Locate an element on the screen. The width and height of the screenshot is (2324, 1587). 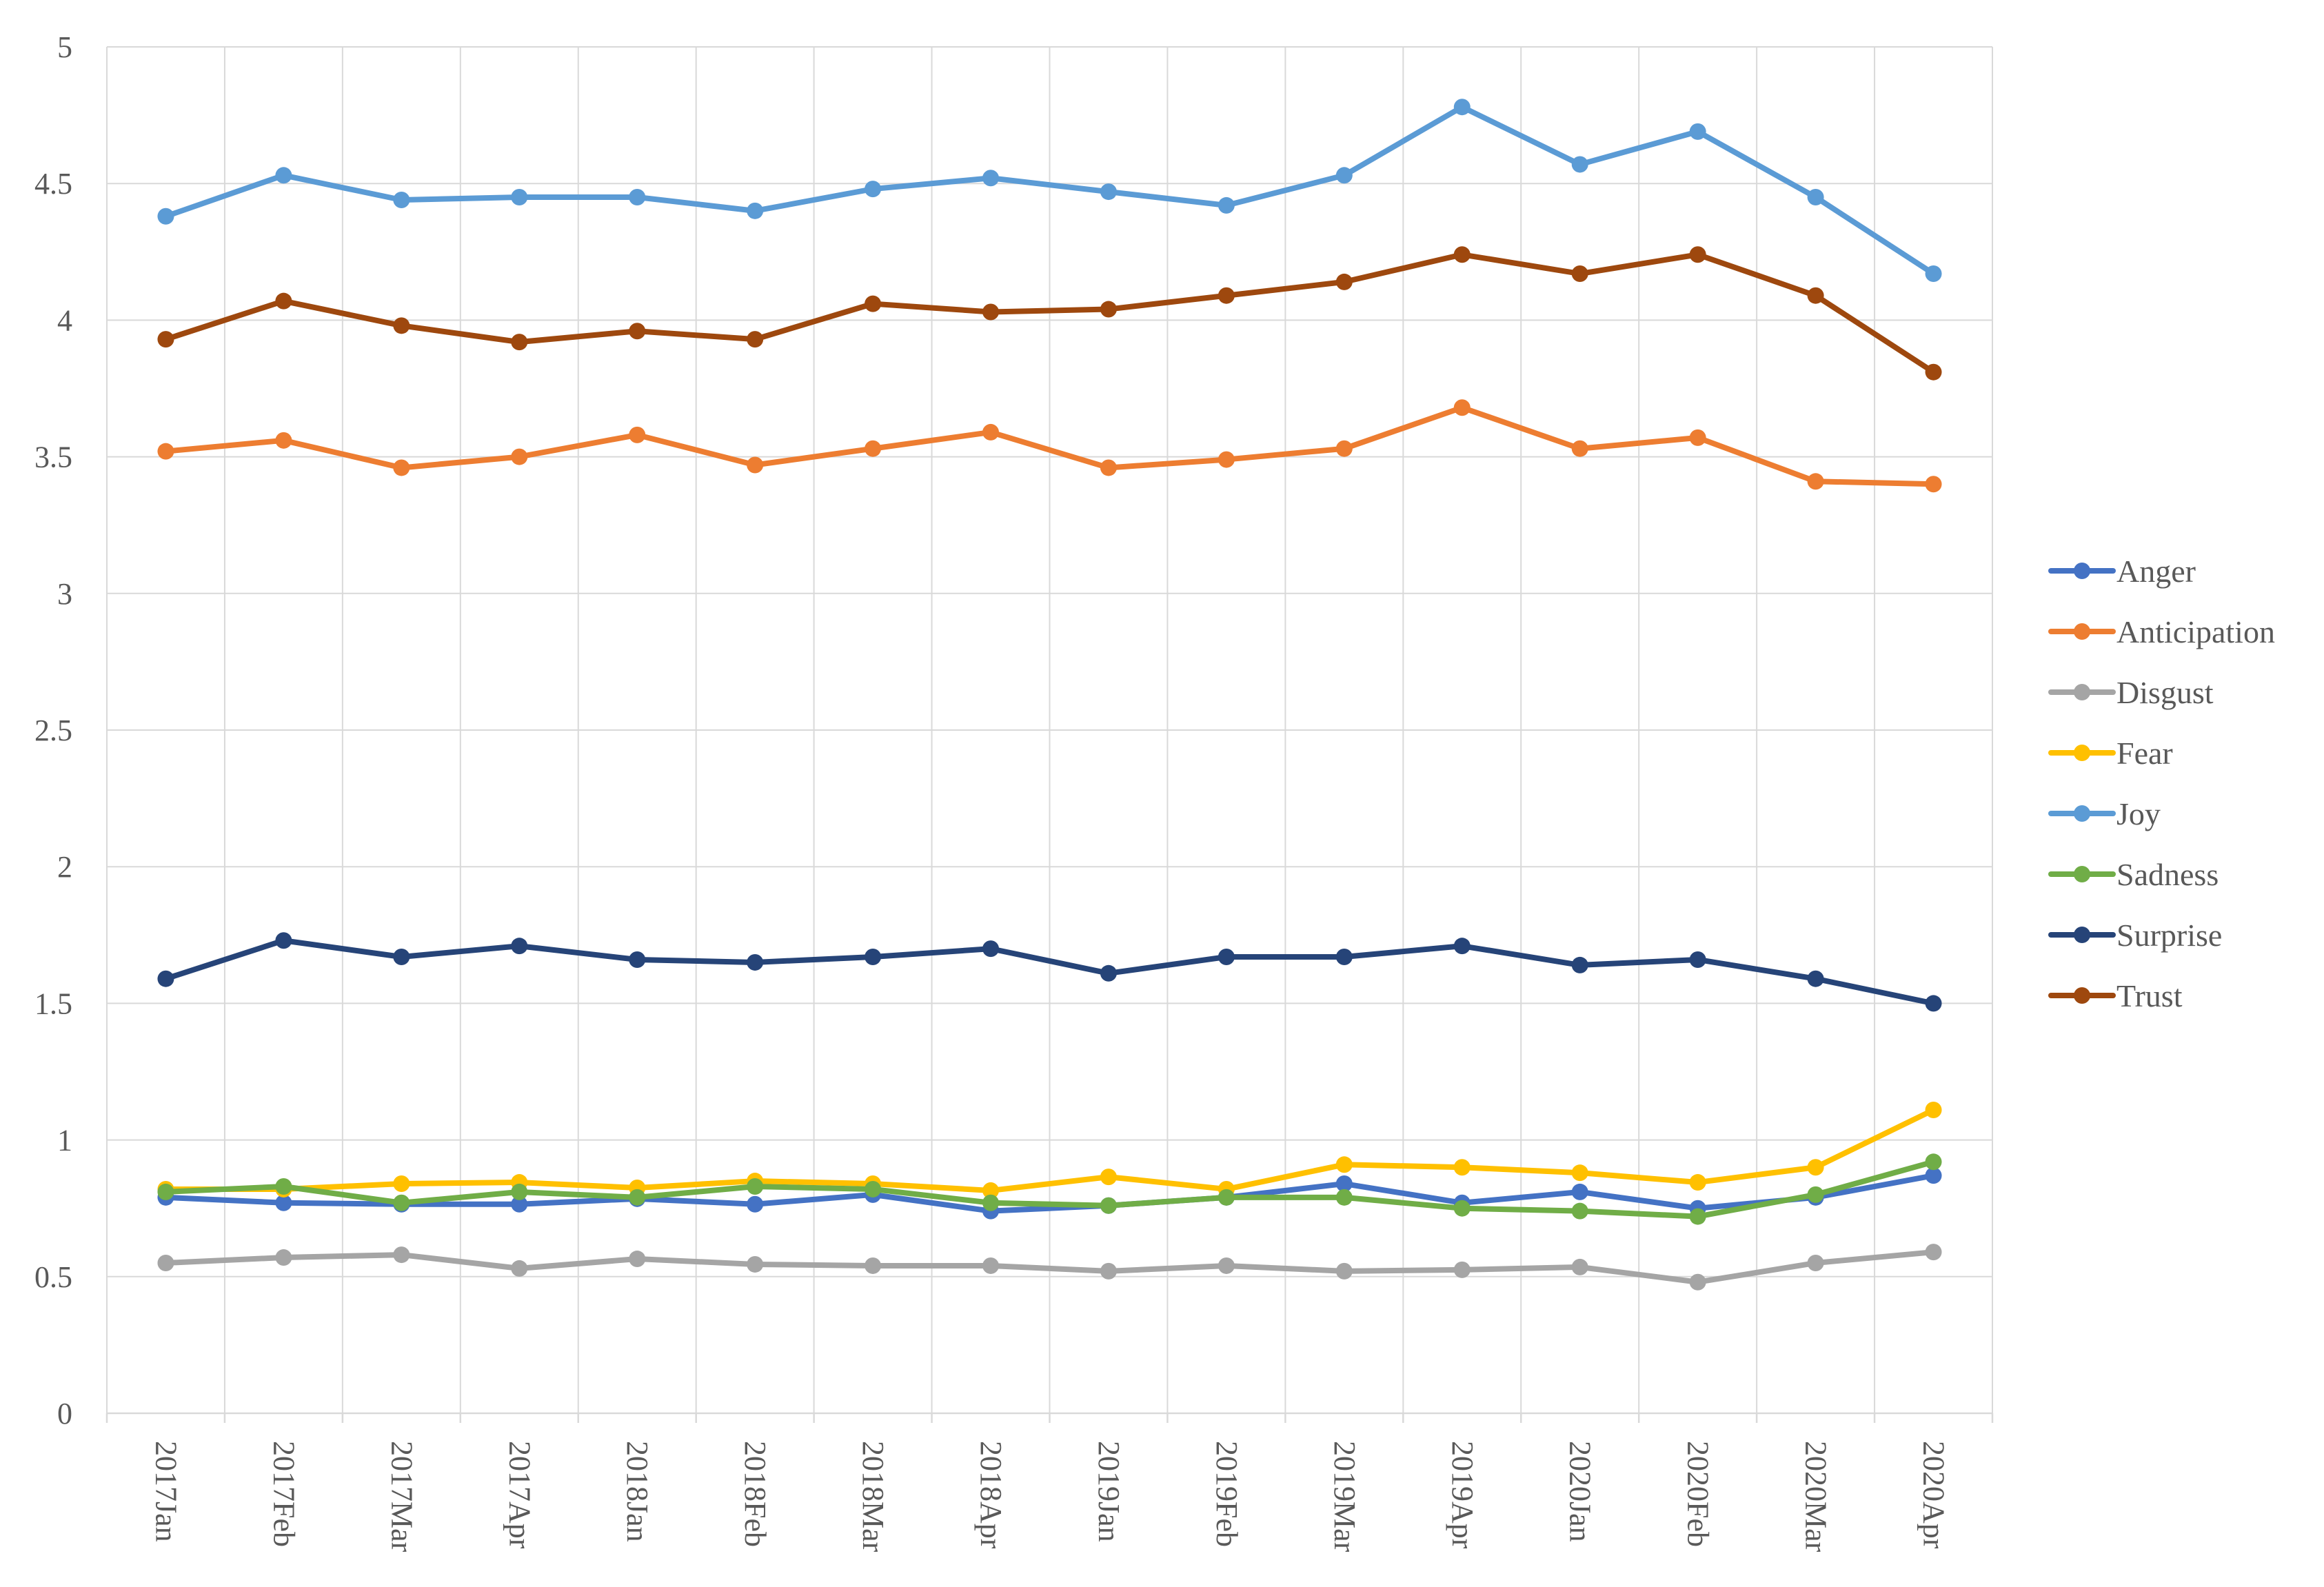
legend-label: Joy is located at coordinates (2138, 813).